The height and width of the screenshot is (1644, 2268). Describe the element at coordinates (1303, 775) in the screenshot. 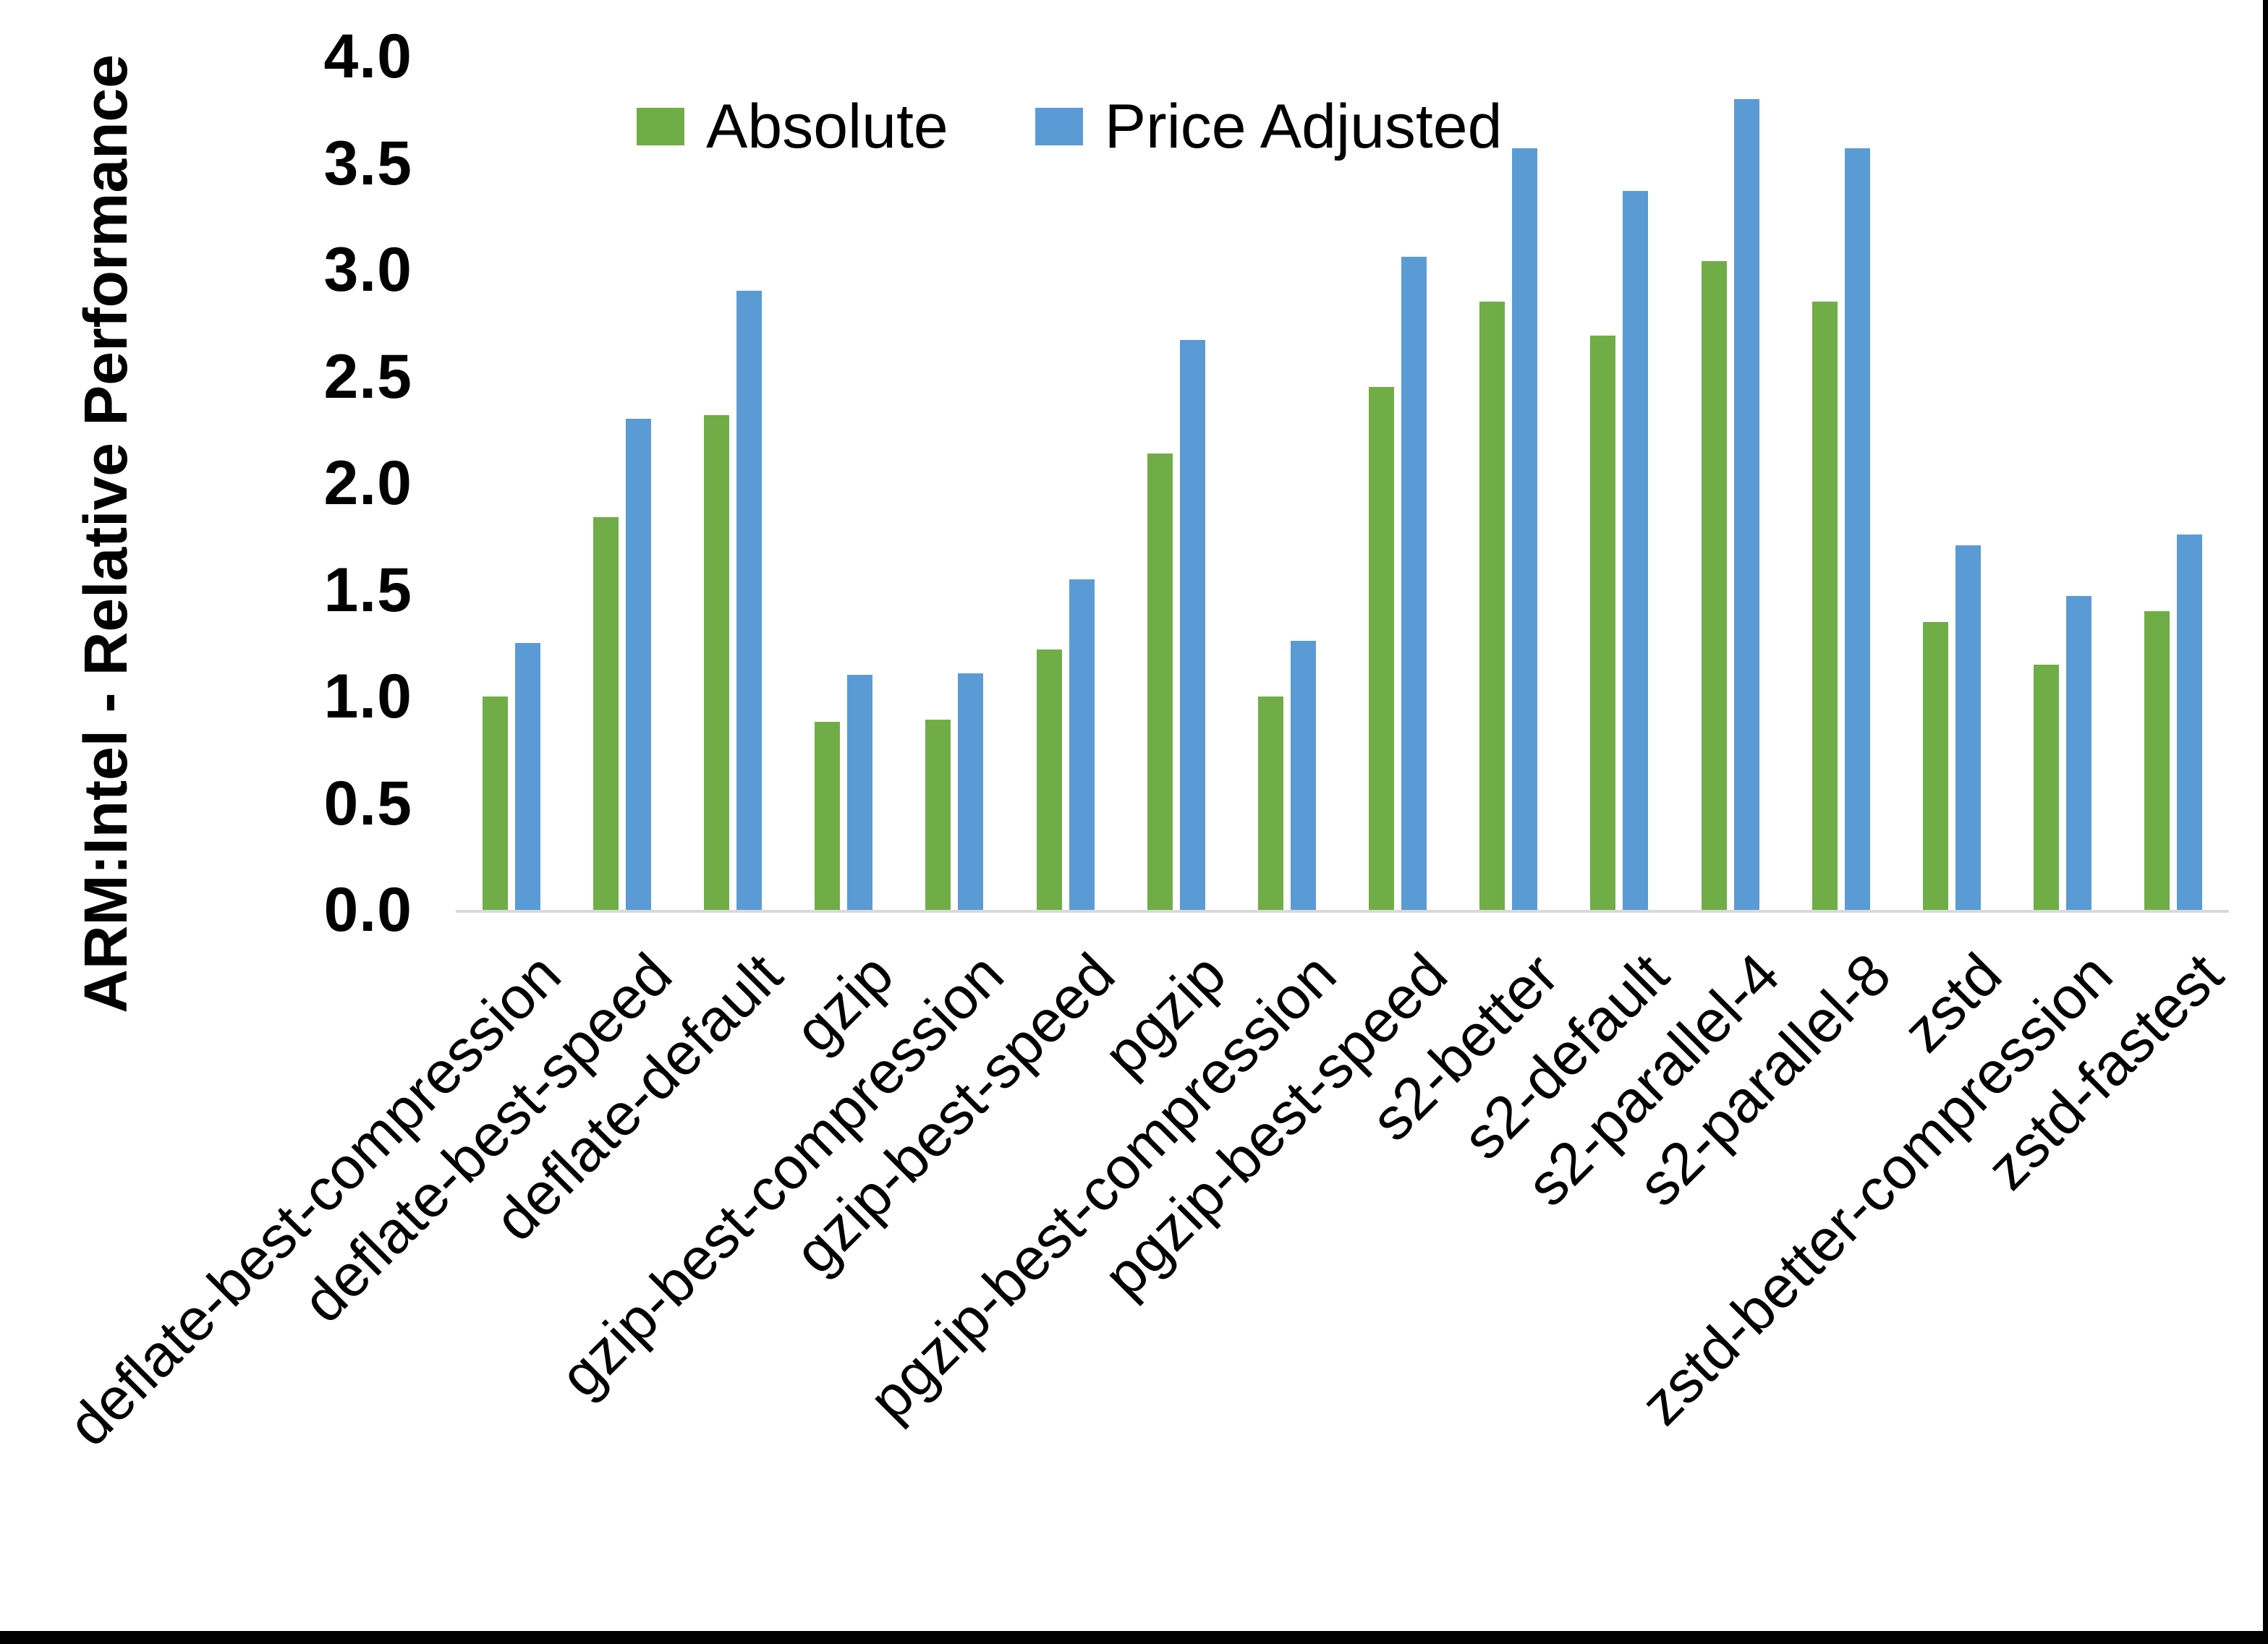

I see `bar-price-adjusted-pgzip-best-compression` at that location.